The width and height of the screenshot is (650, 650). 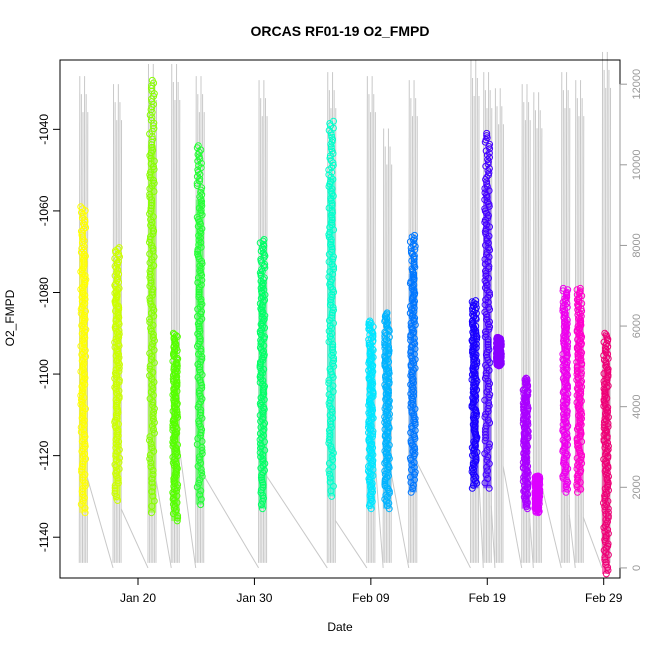 What do you see at coordinates (10, 317) in the screenshot?
I see `y-axis-label: O2_FMPD` at bounding box center [10, 317].